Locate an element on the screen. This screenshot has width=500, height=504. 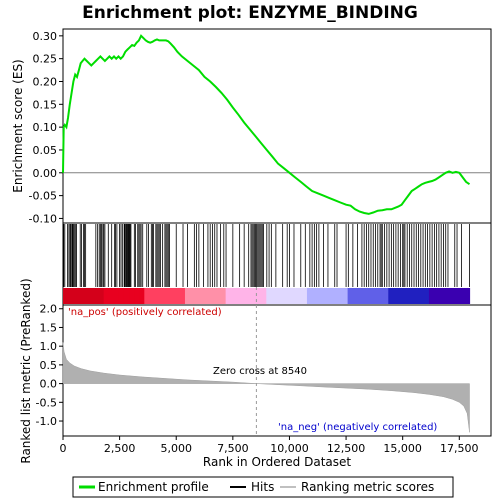
metric-ytick-label: -0.5 is located at coordinates (46, 402).